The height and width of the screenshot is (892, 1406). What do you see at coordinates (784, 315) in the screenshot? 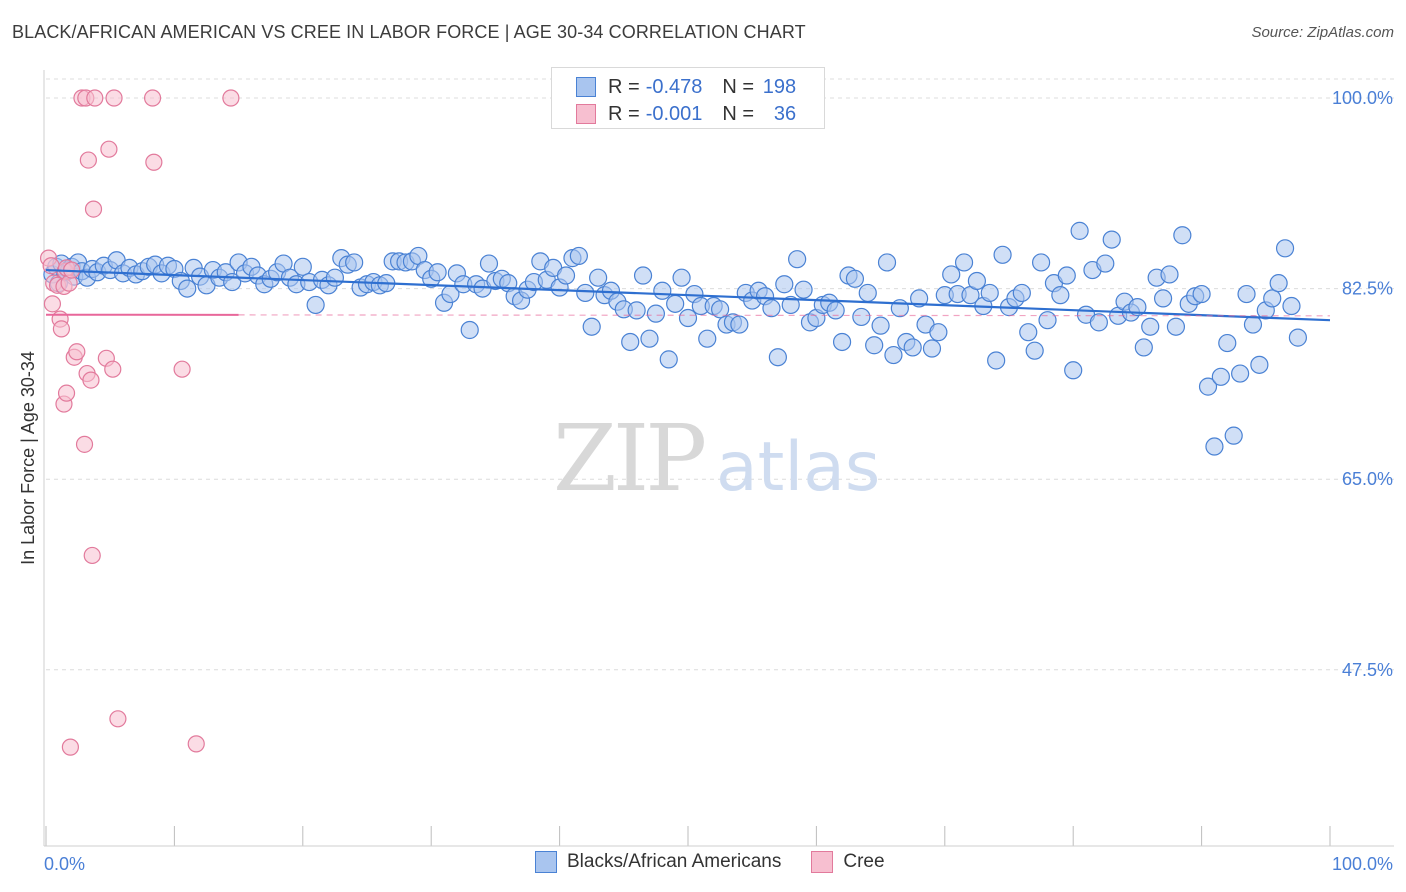
I see `cree-trend-line-extension` at bounding box center [784, 315].